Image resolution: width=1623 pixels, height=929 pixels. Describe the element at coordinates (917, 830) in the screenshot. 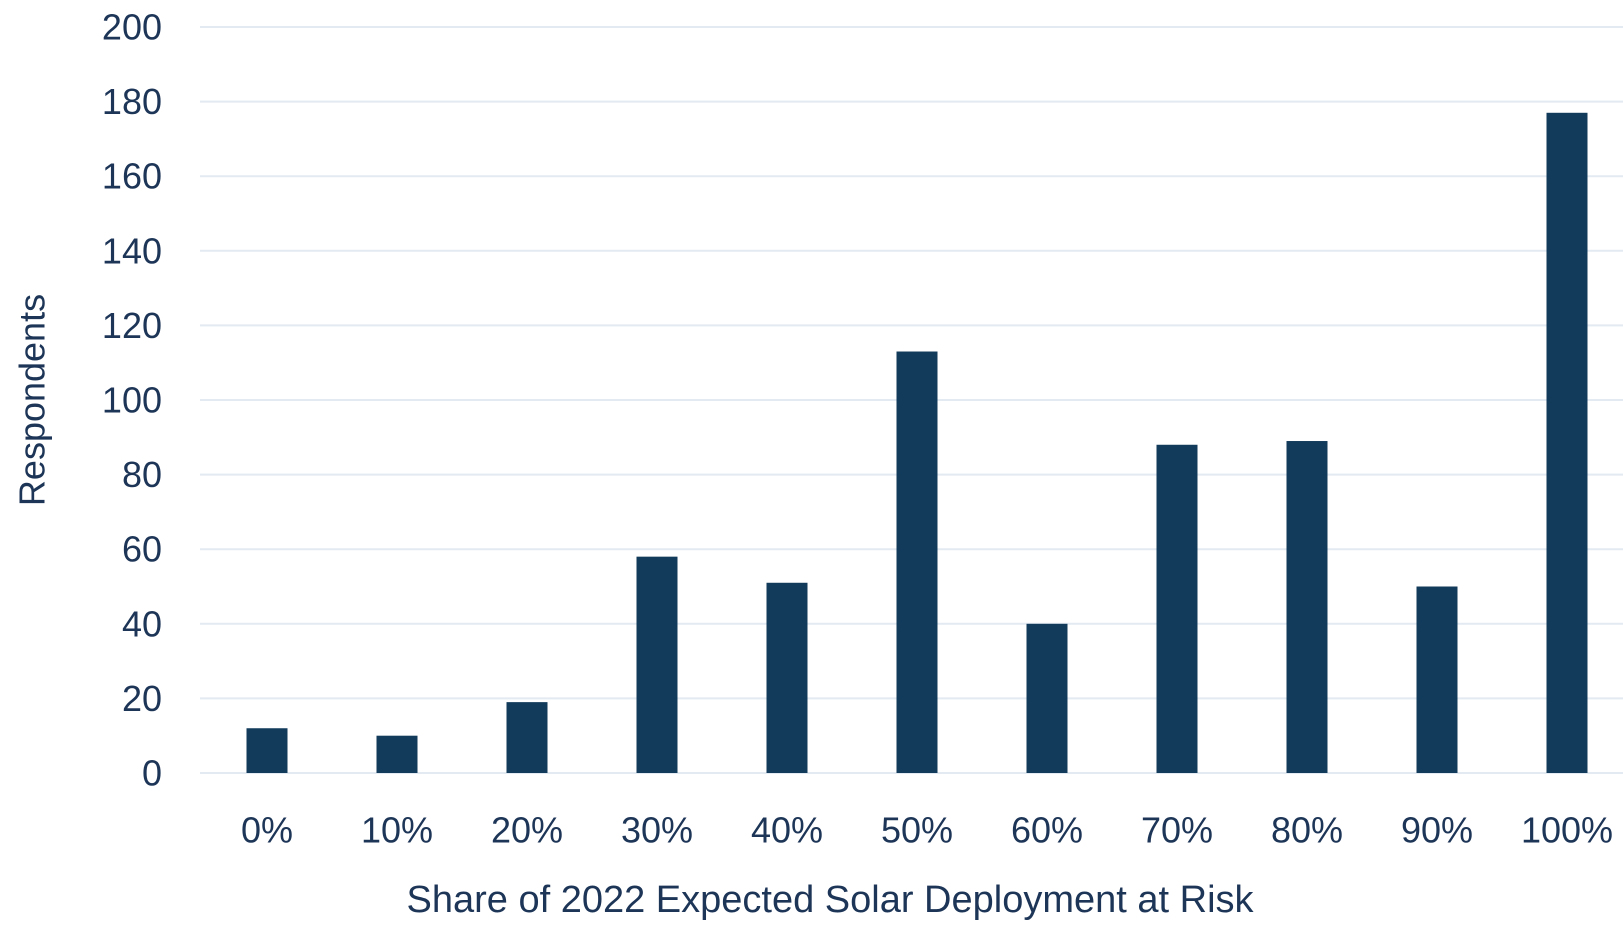

I see `x-tick-label: 50%` at that location.